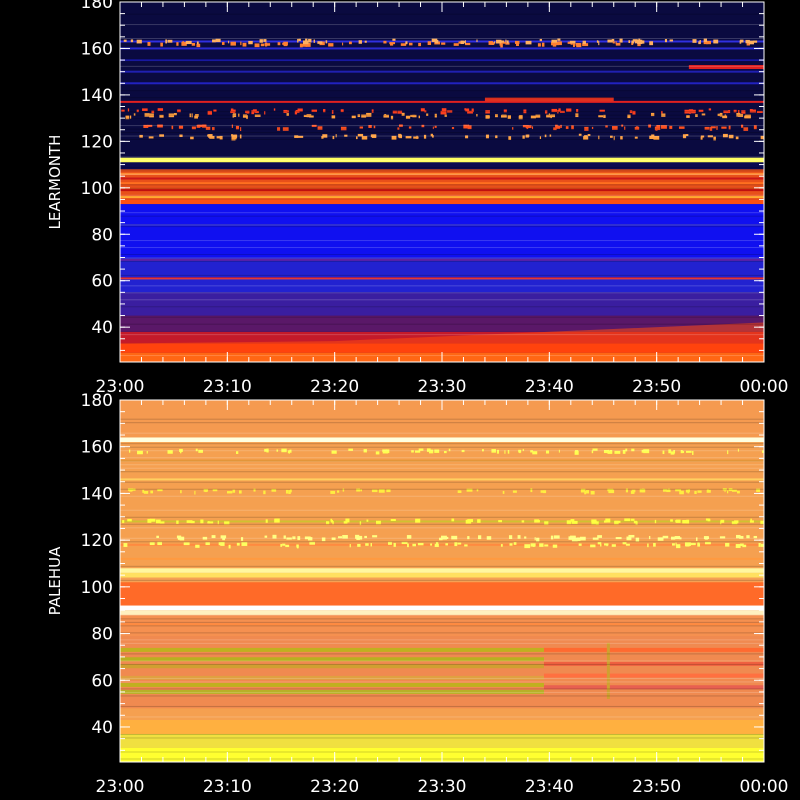  I want to click on x-tick-label: 23:00, so click(120, 387).